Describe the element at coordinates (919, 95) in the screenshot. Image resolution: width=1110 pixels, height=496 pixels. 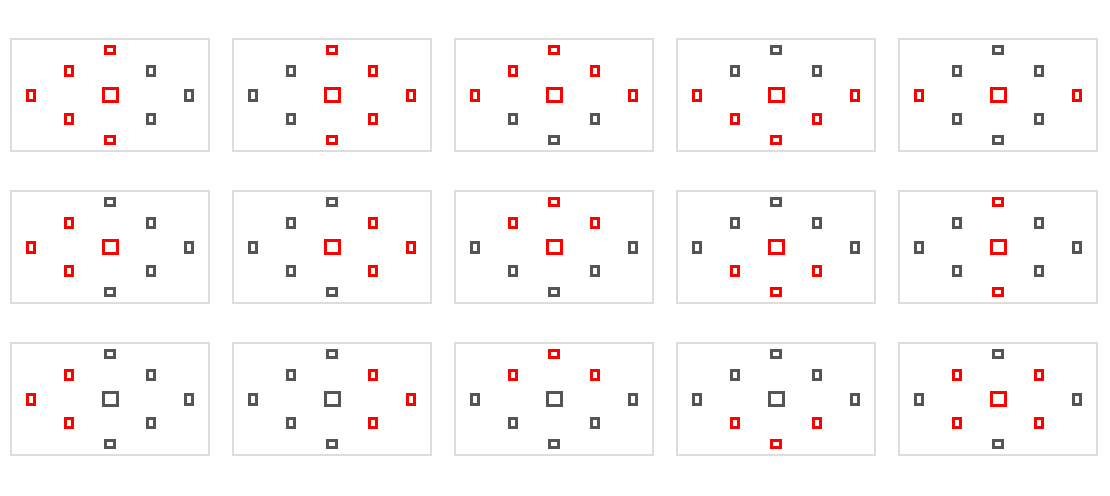
I see `focus-point-left-active` at that location.